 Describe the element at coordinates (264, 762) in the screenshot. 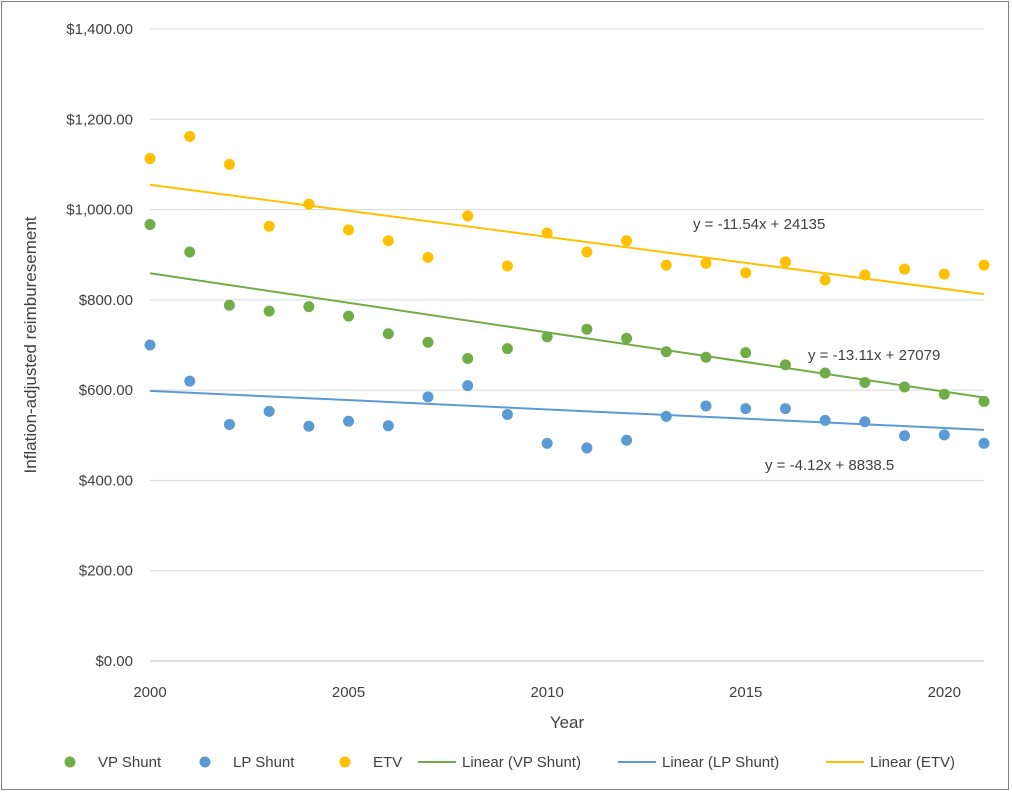

I see `legend-label: LP Shunt` at that location.